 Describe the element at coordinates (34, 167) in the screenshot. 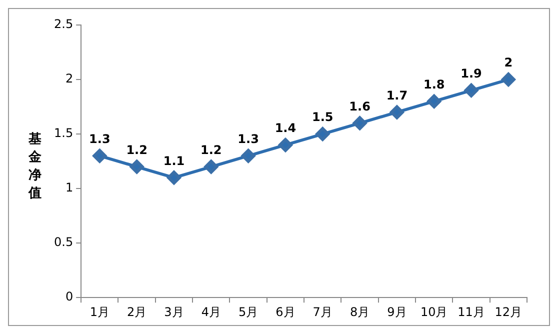

I see `y-axis-title: 基金净值` at that location.